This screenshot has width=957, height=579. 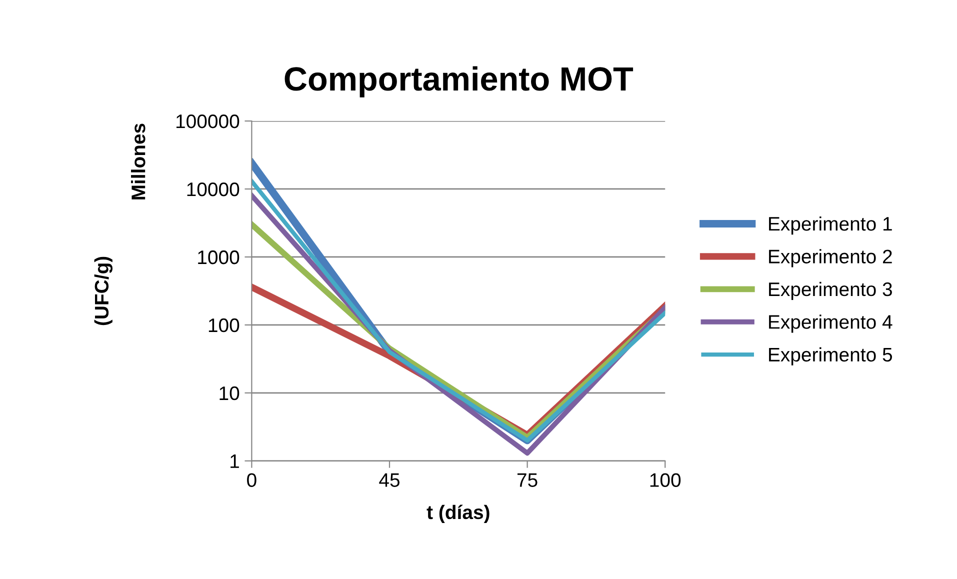 I want to click on y-axis-title: (UFC/g), so click(x=103, y=291).